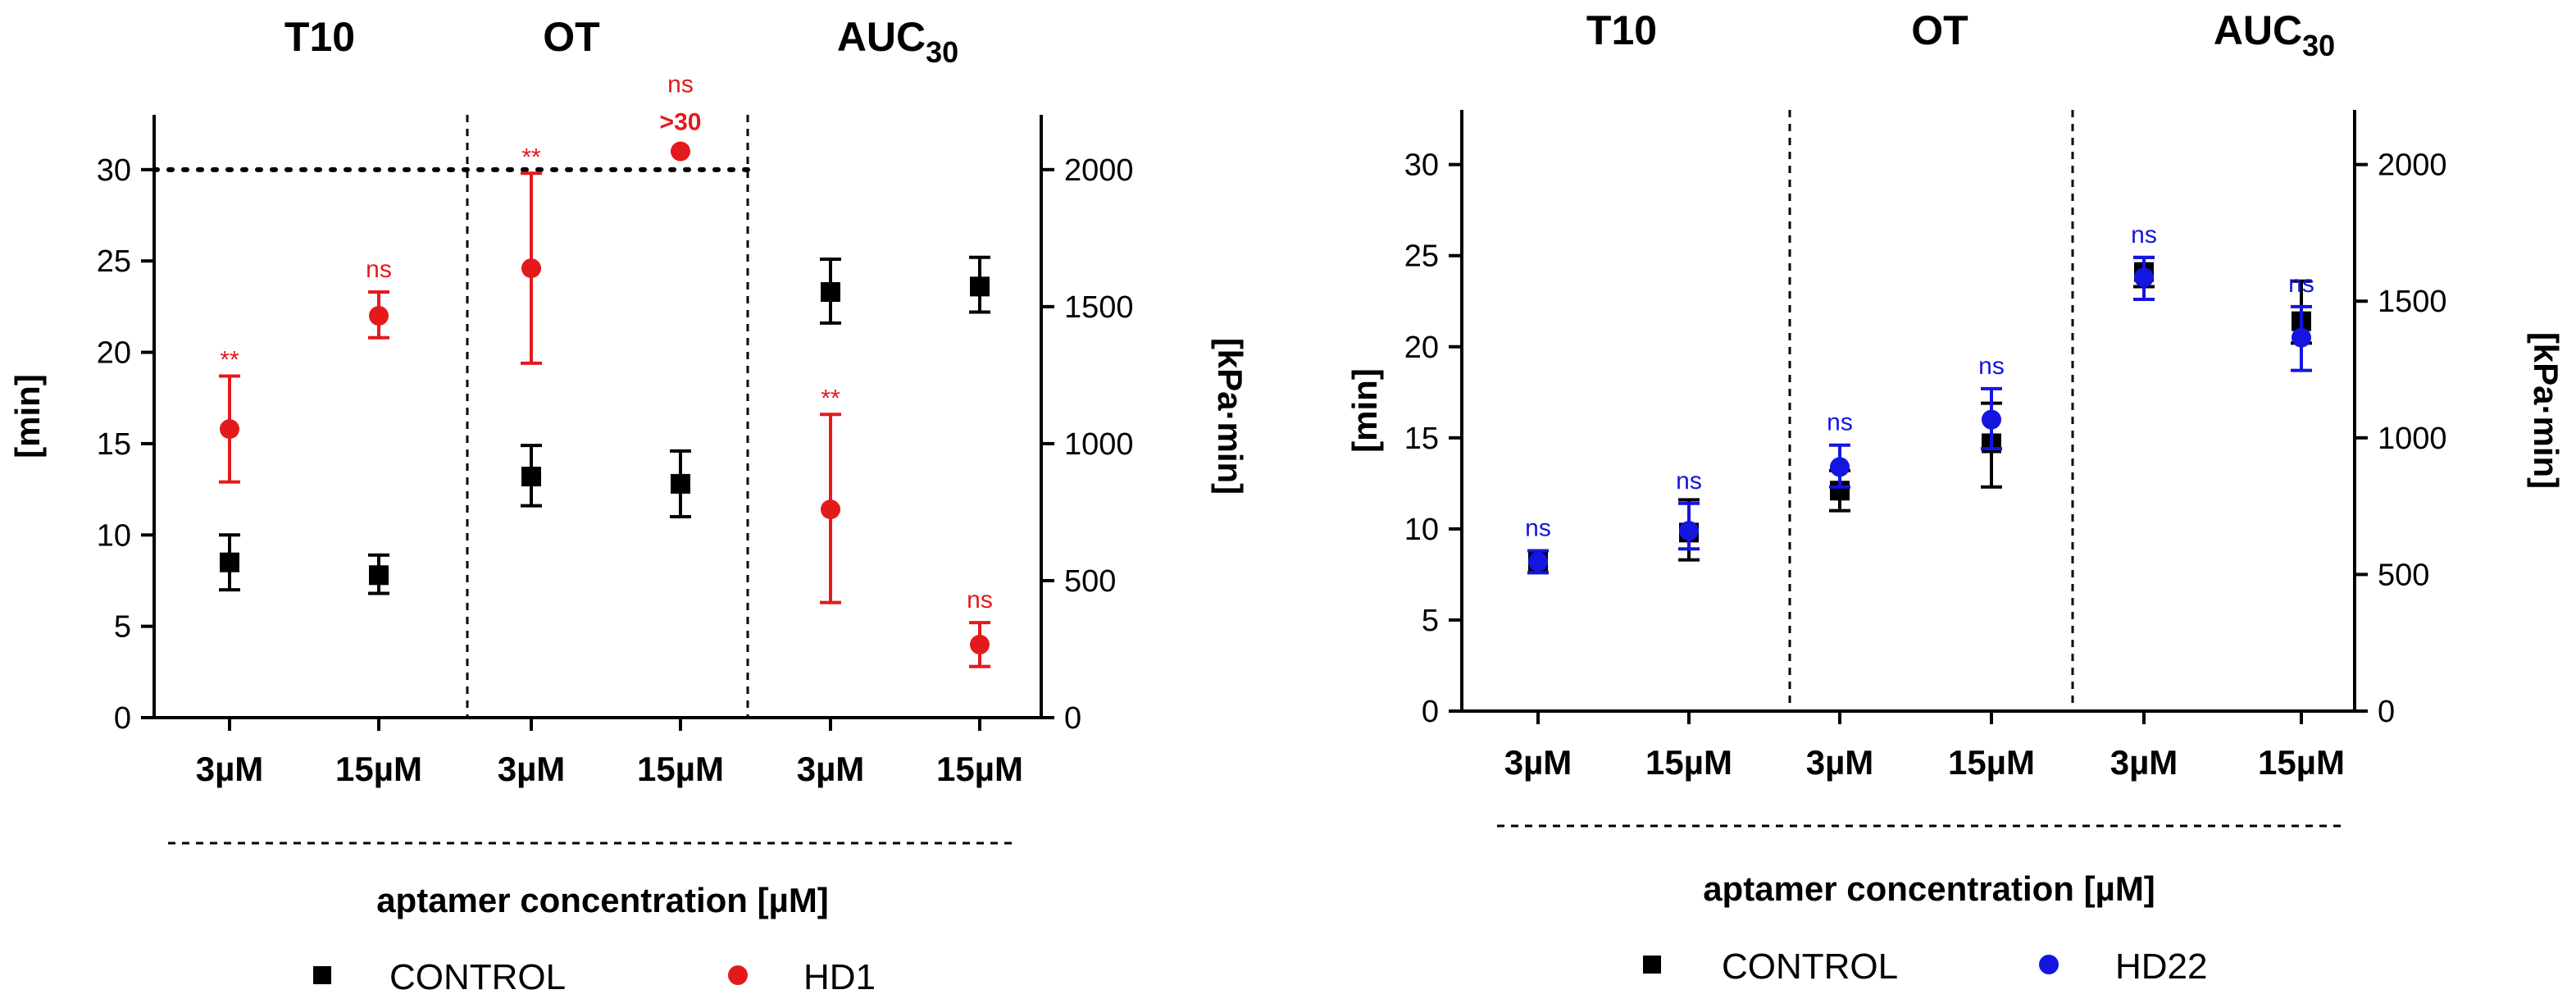  What do you see at coordinates (594, 977) in the screenshot?
I see `legend: CONTROL HD1` at bounding box center [594, 977].